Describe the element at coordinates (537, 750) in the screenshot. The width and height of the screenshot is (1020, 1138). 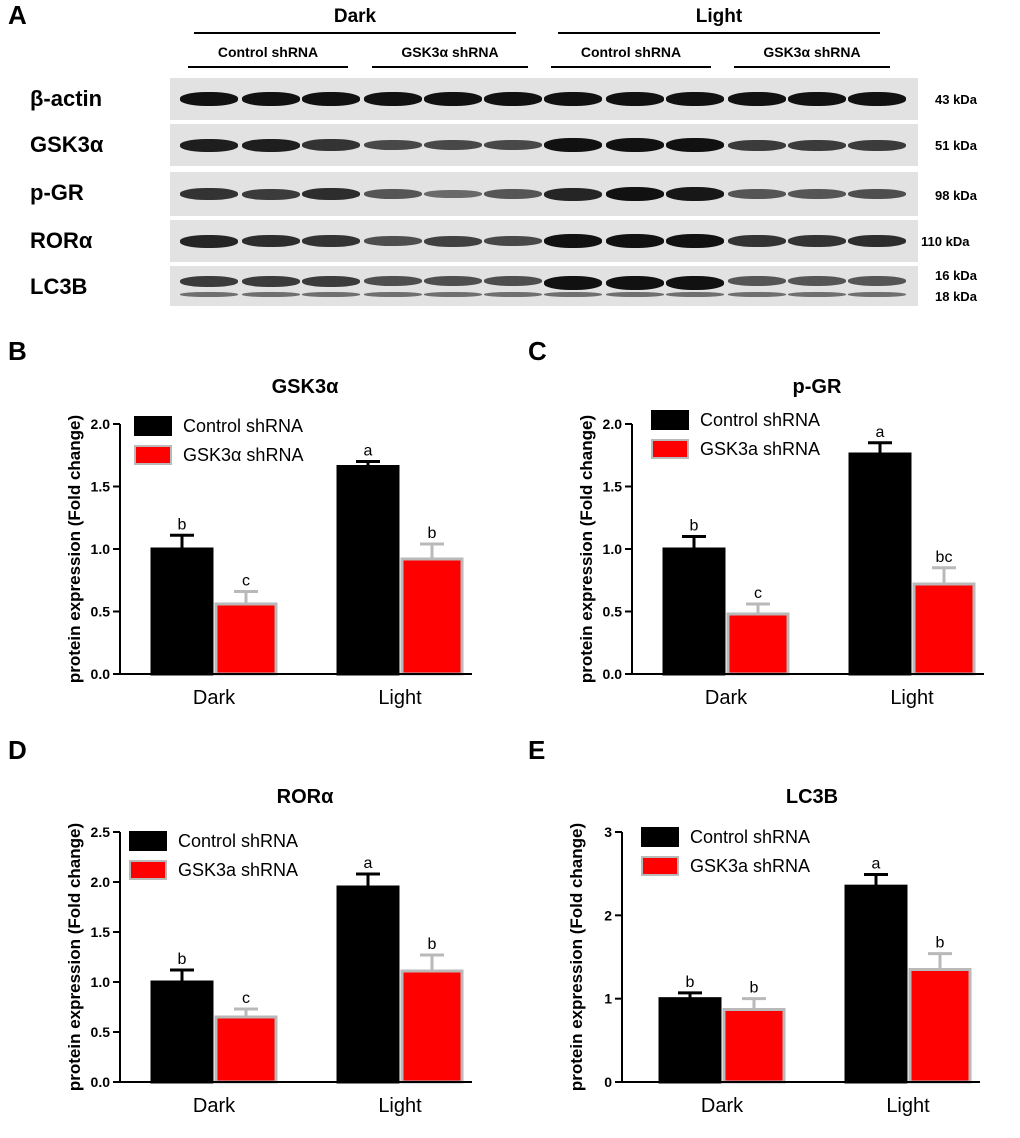
I see `panel-label-e: E` at that location.